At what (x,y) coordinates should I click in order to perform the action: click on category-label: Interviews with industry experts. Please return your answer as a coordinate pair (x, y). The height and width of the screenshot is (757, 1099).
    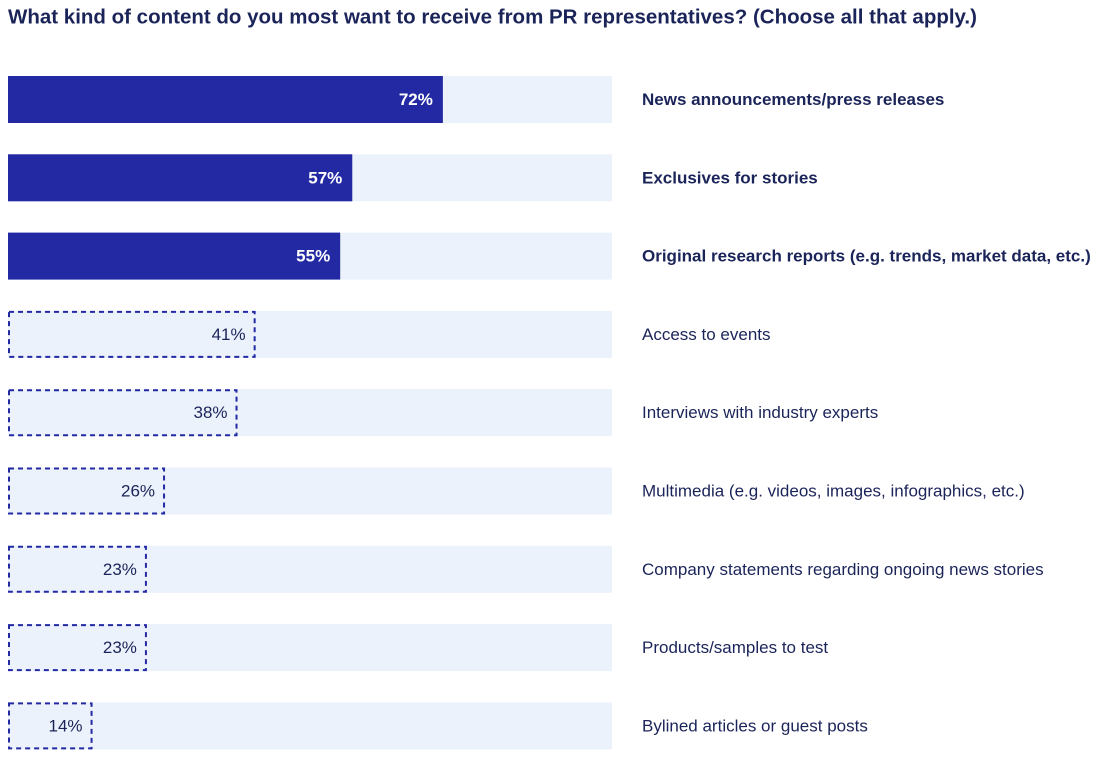
    Looking at the image, I should click on (760, 412).